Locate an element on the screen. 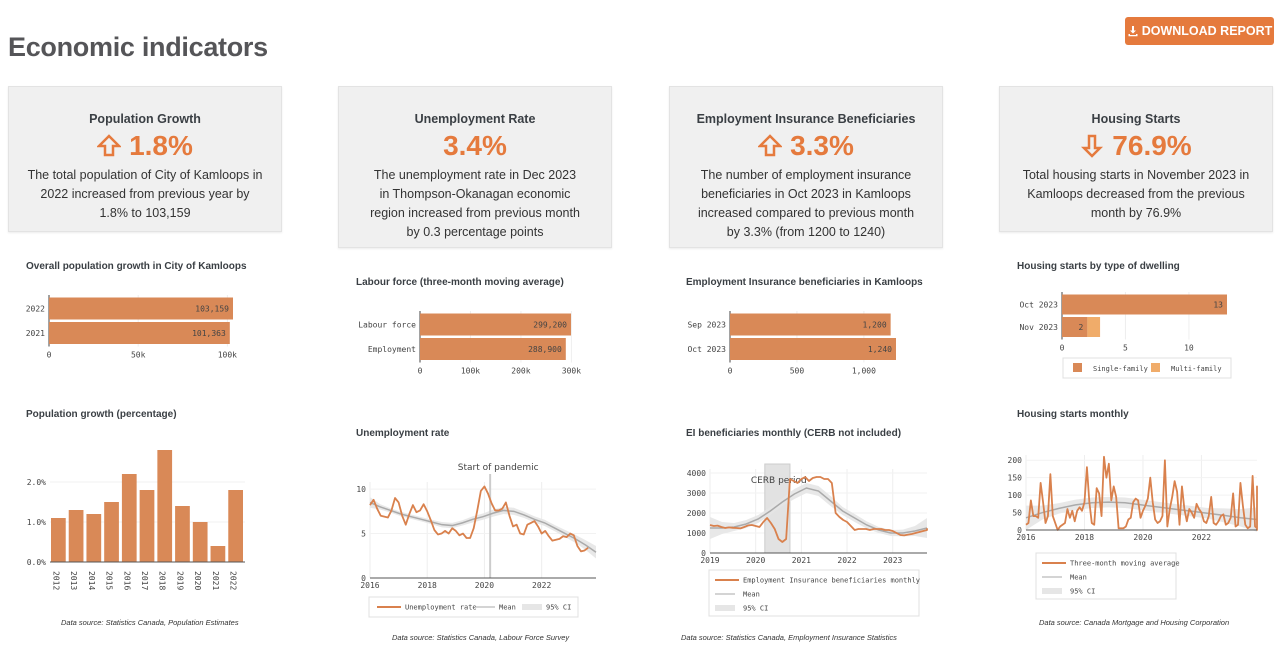 Image resolution: width=1280 pixels, height=659 pixels. download-report-button: DOWNLOAD REPORT is located at coordinates (1199, 31).